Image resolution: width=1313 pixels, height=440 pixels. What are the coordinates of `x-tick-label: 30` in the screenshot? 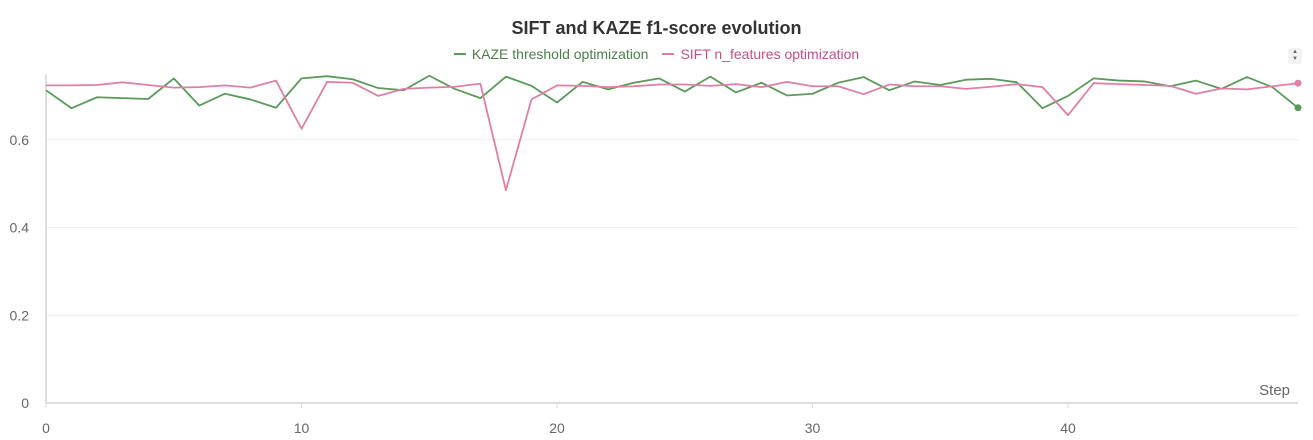 It's located at (813, 428).